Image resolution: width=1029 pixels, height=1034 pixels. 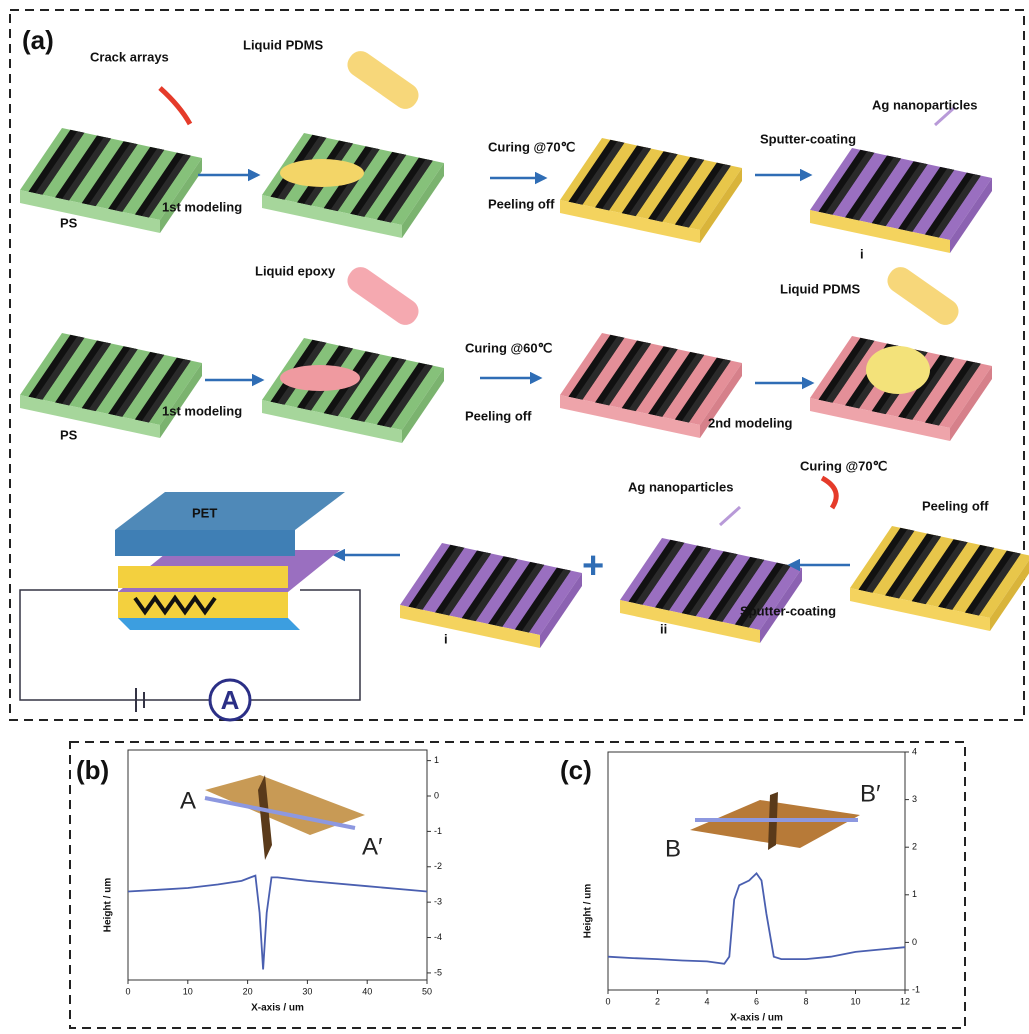 I want to click on label: PS, so click(x=69, y=222).